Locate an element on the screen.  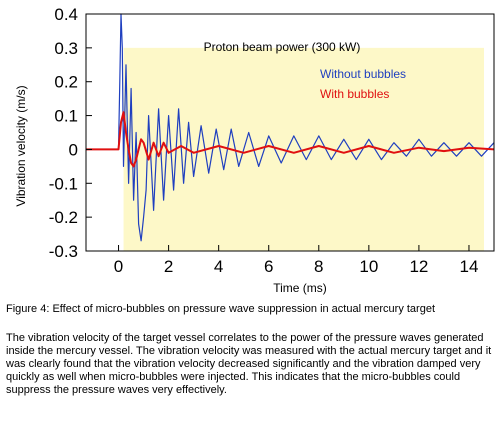
y-tick-label: -0.3 is located at coordinates (63, 251).